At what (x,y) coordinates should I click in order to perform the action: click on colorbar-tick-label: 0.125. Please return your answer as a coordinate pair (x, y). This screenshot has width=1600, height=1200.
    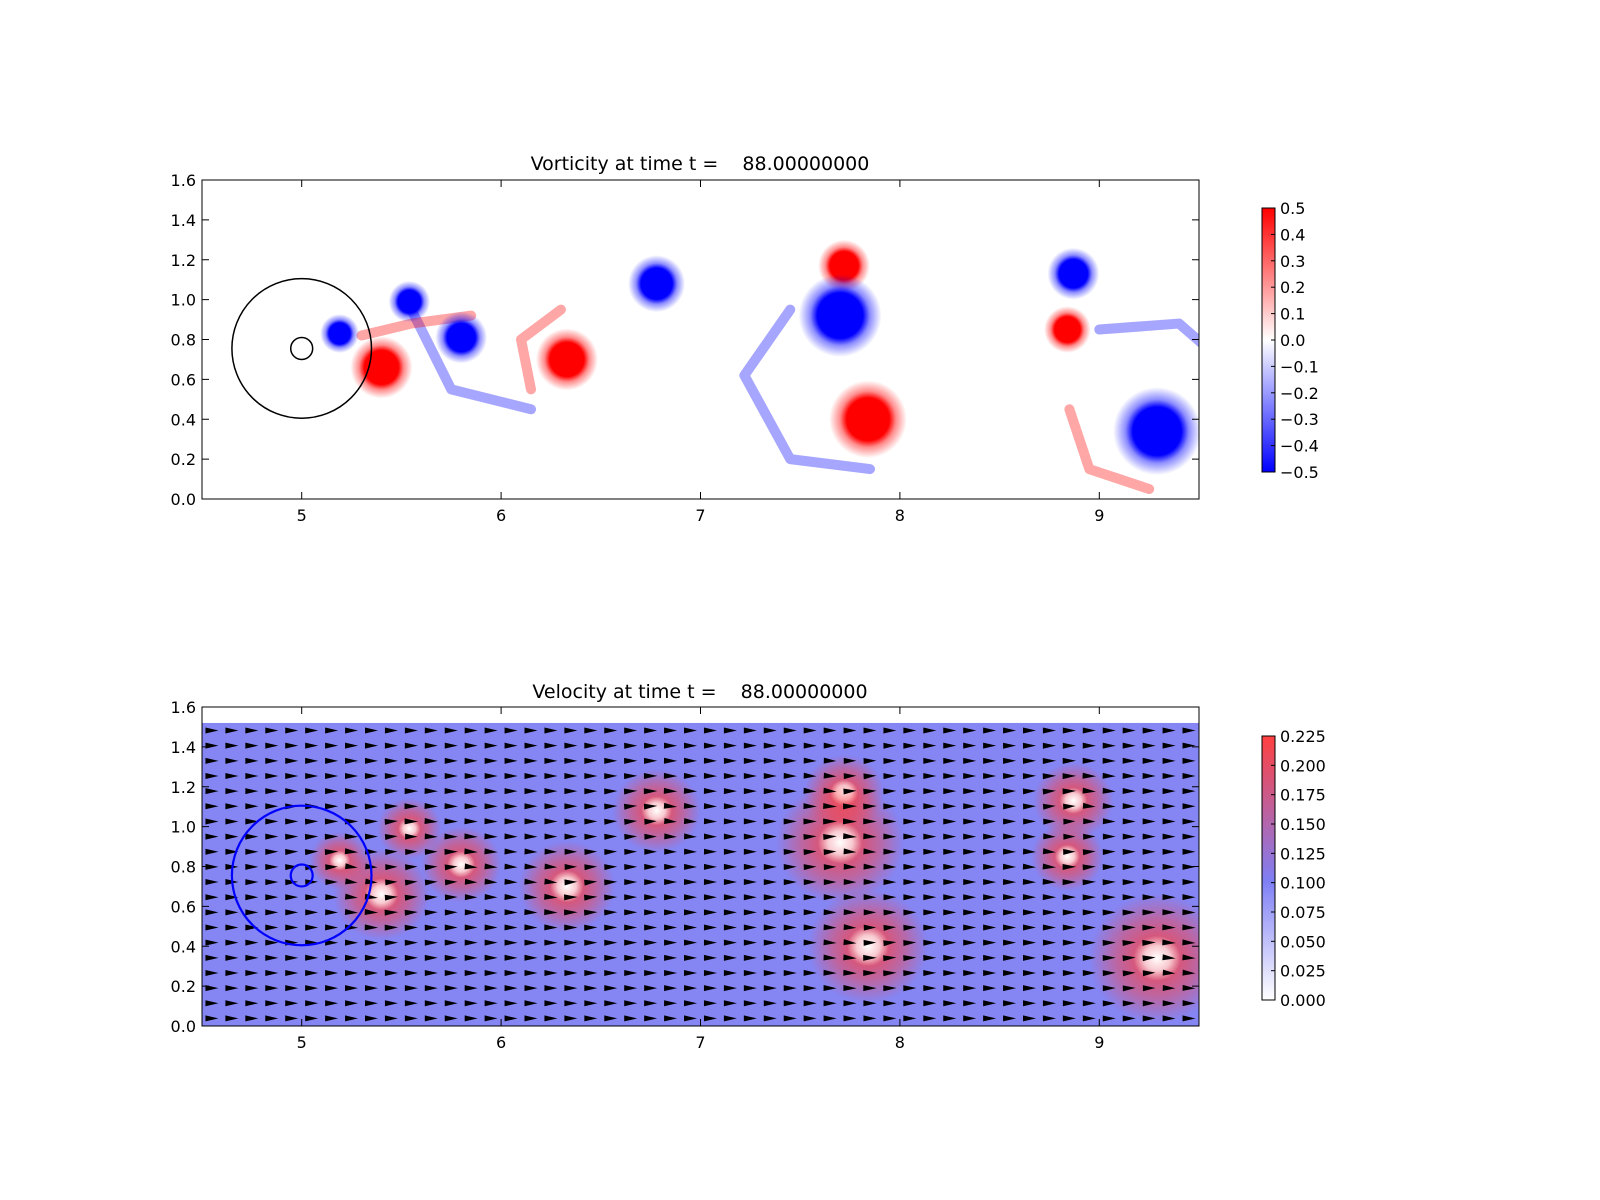
    Looking at the image, I should click on (1303, 853).